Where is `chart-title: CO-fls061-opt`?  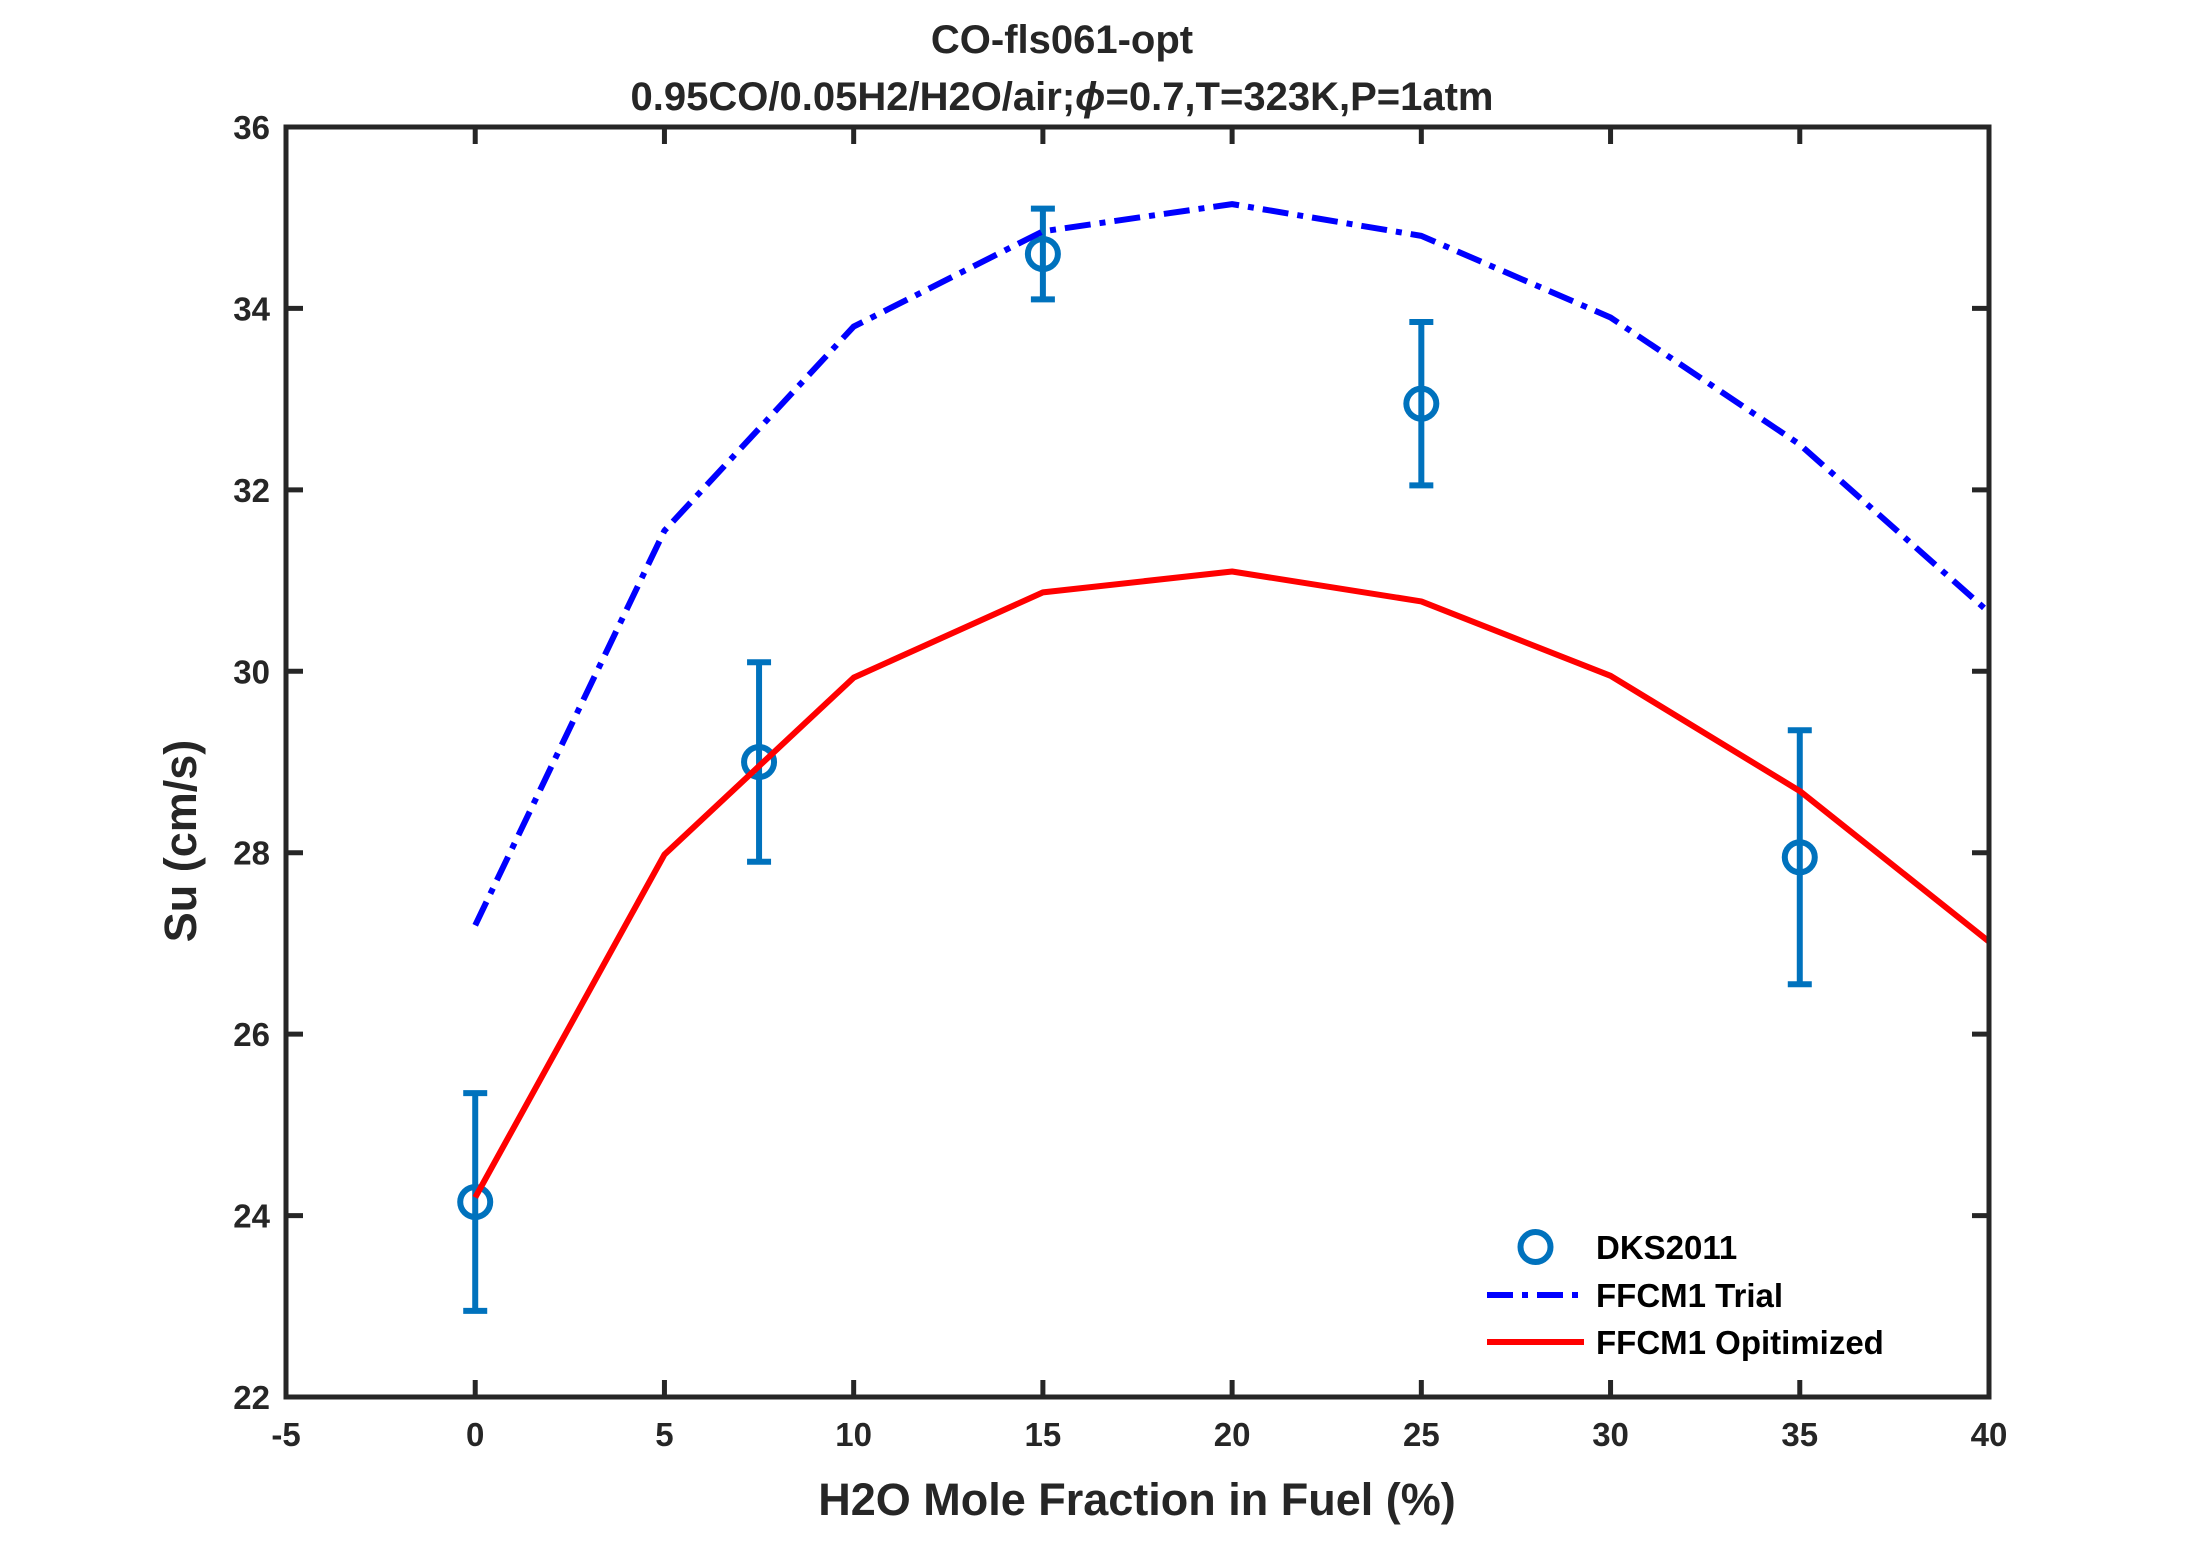
chart-title: CO-fls061-opt is located at coordinates (1062, 40).